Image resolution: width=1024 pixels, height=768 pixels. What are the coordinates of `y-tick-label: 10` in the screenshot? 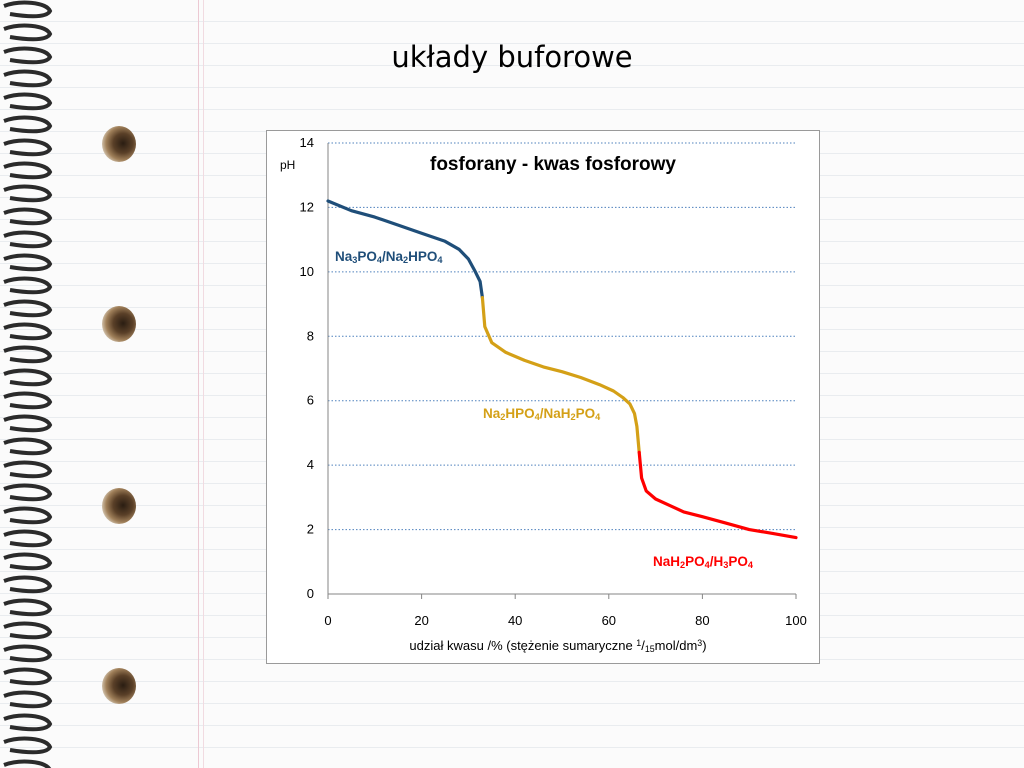 It's located at (307, 271).